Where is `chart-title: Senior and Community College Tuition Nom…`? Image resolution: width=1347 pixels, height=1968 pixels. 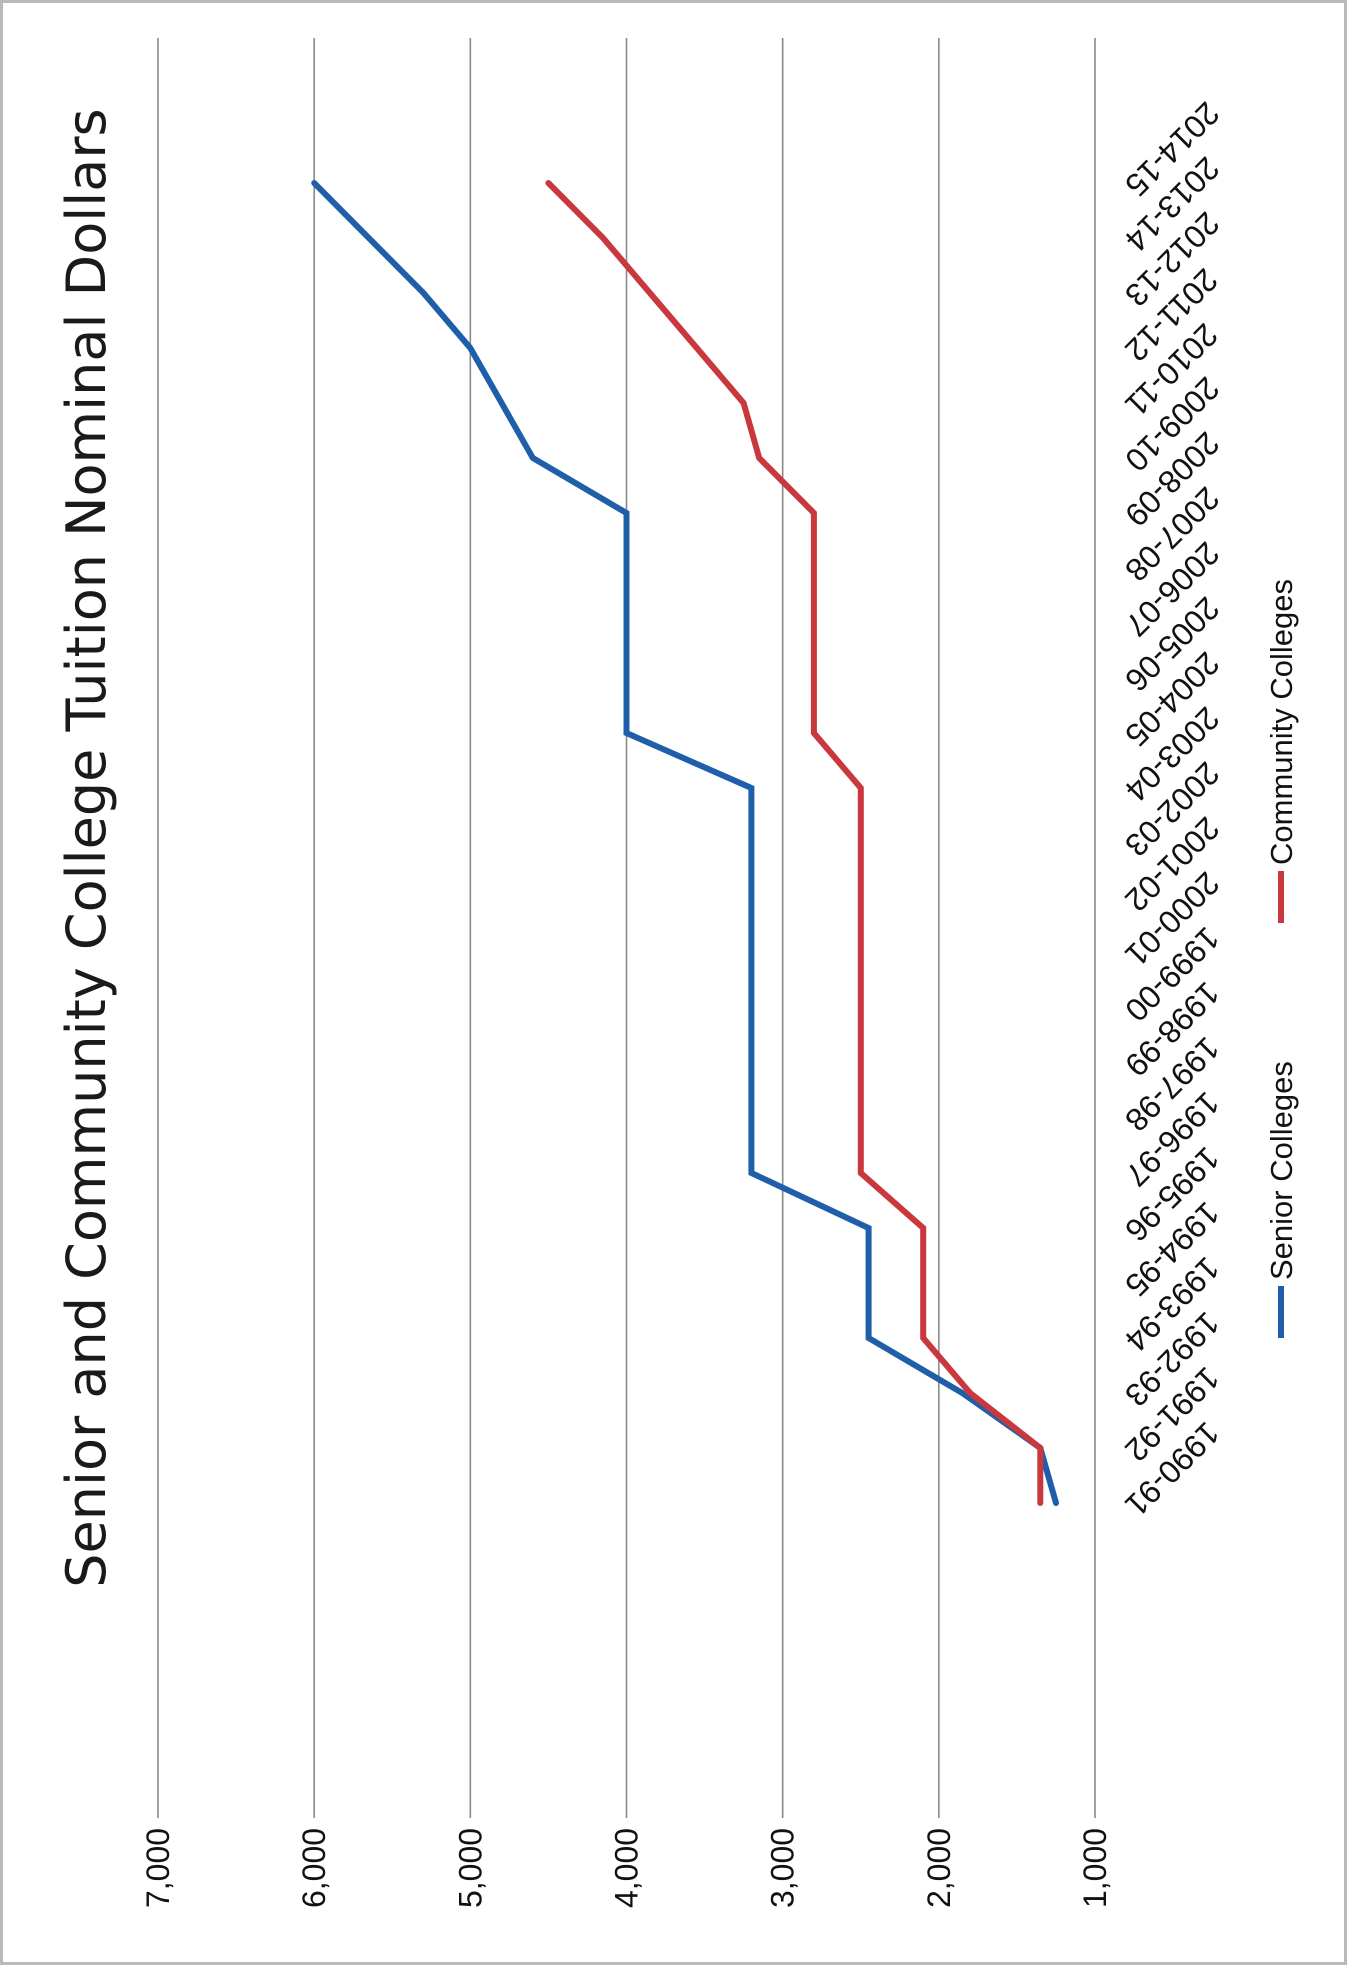
chart-title: Senior and Community College Tuition Nom… is located at coordinates (86, 847).